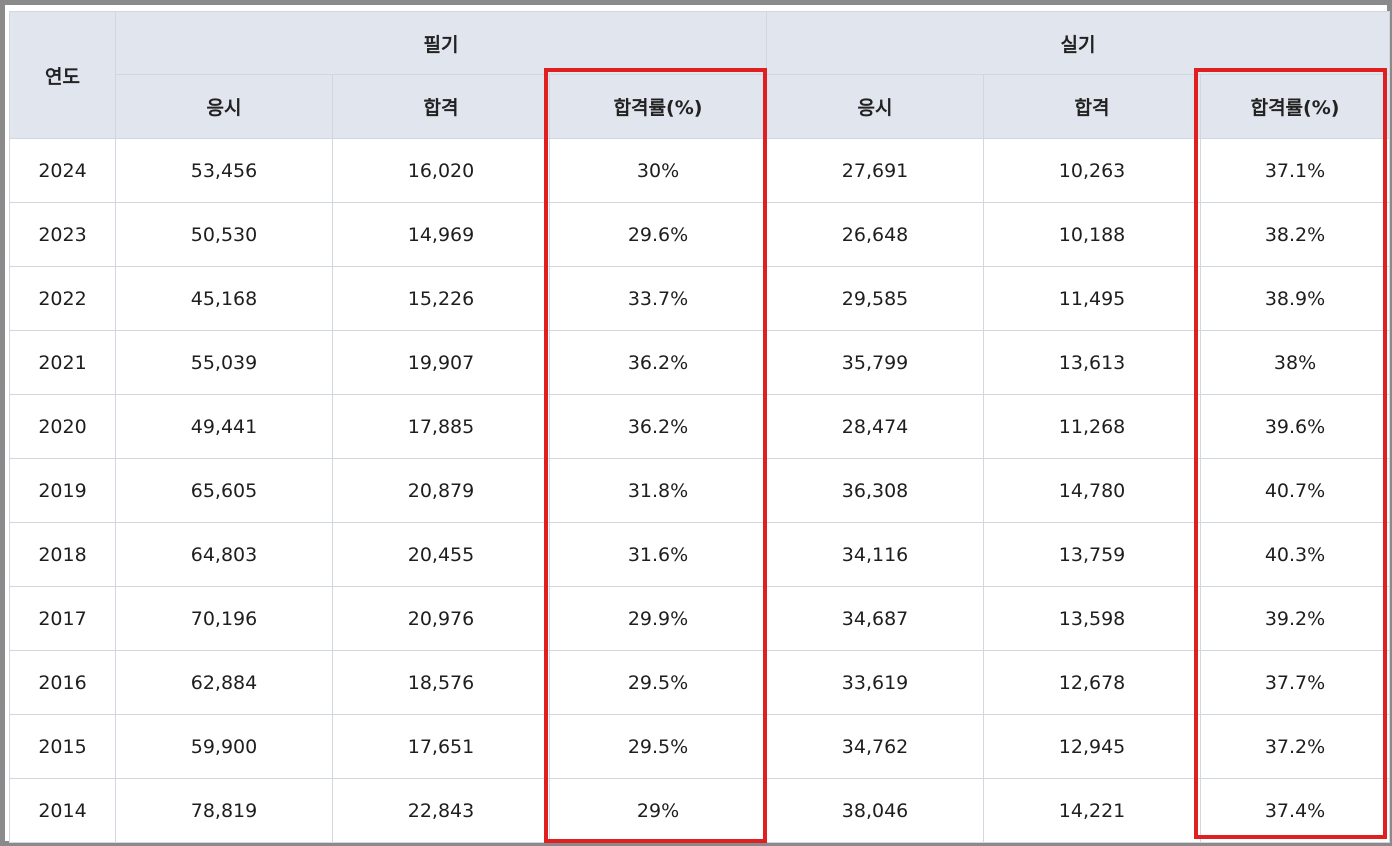  I want to click on written-applicants-cell: 49,441, so click(224, 426).